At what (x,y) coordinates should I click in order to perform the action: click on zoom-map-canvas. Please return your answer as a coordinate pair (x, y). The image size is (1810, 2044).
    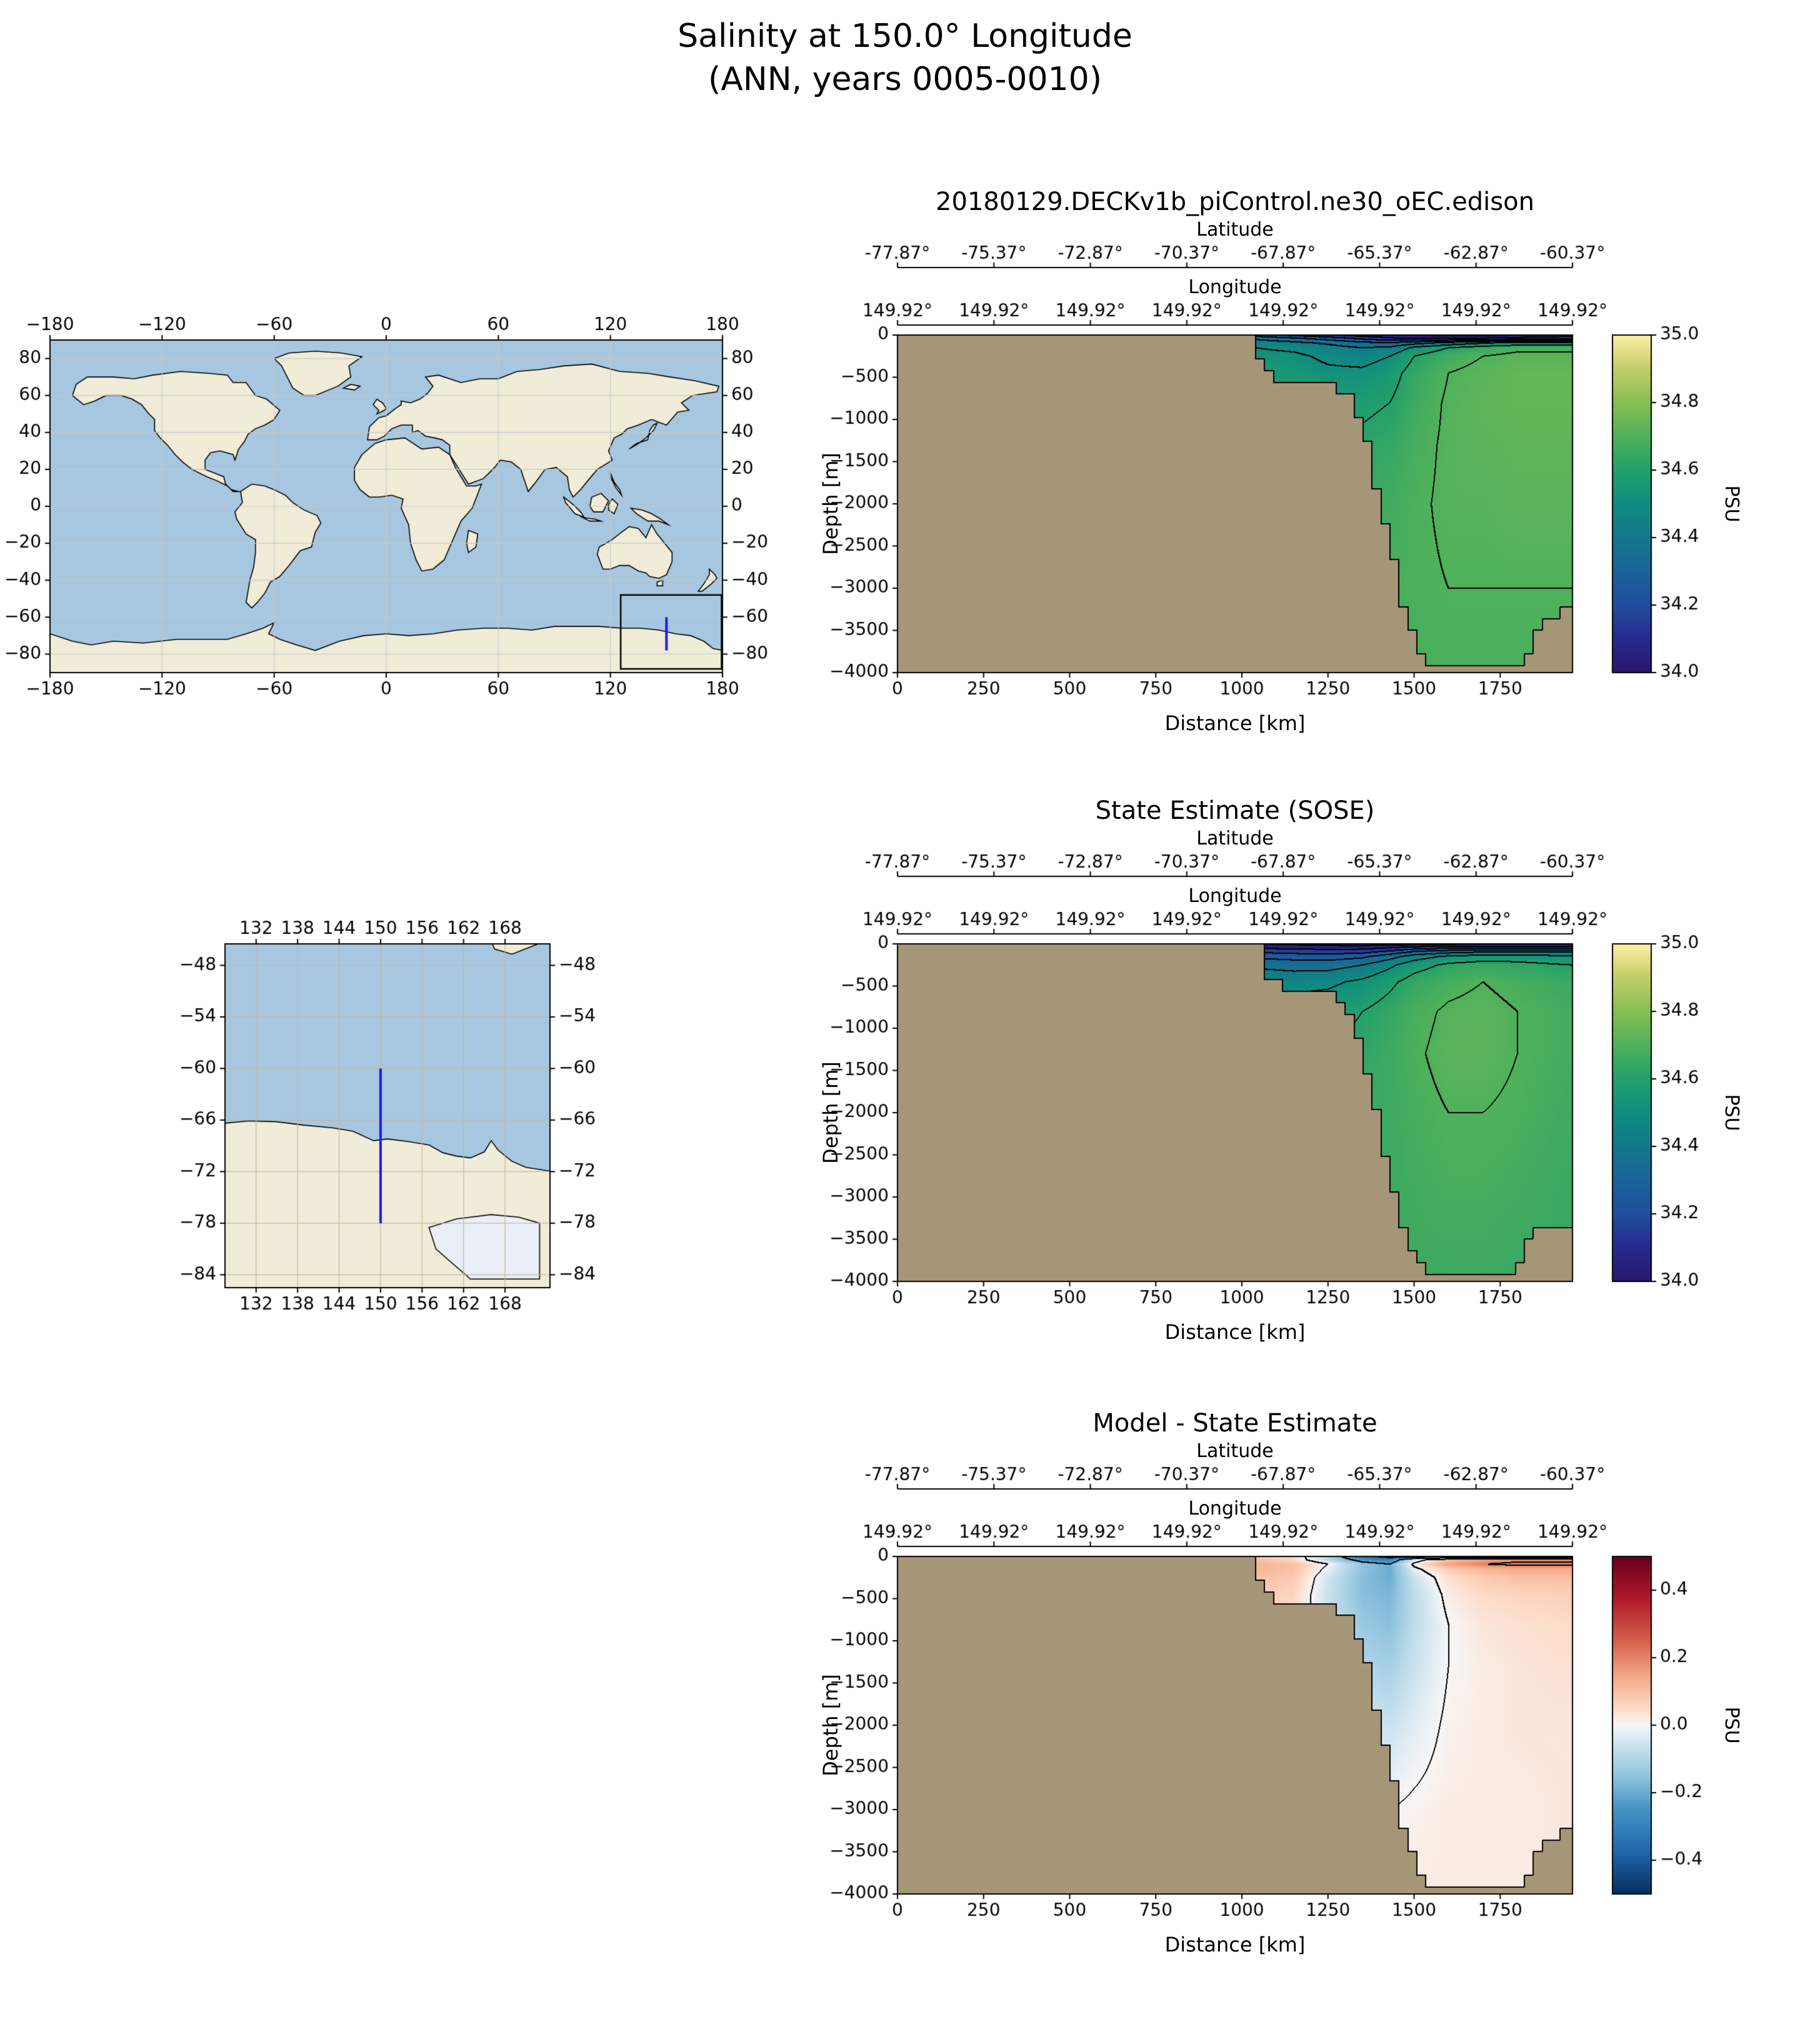
    Looking at the image, I should click on (387, 1119).